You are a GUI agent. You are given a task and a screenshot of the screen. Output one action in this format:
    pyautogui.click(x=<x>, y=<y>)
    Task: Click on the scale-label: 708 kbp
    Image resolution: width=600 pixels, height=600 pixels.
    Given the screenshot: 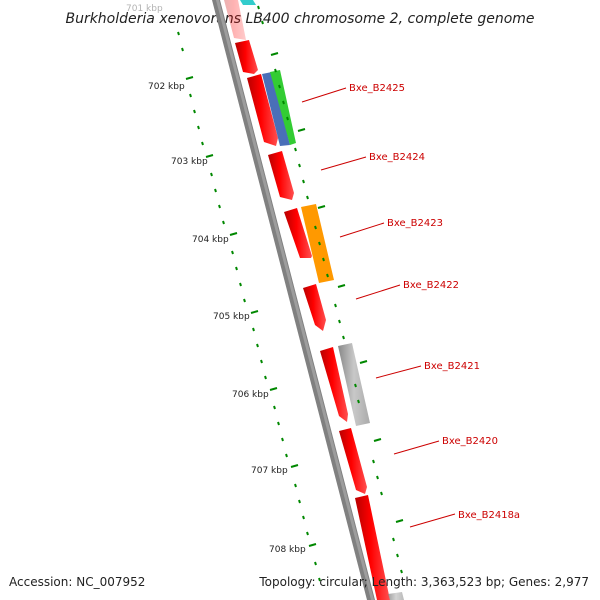 What is the action you would take?
    pyautogui.click(x=287, y=550)
    